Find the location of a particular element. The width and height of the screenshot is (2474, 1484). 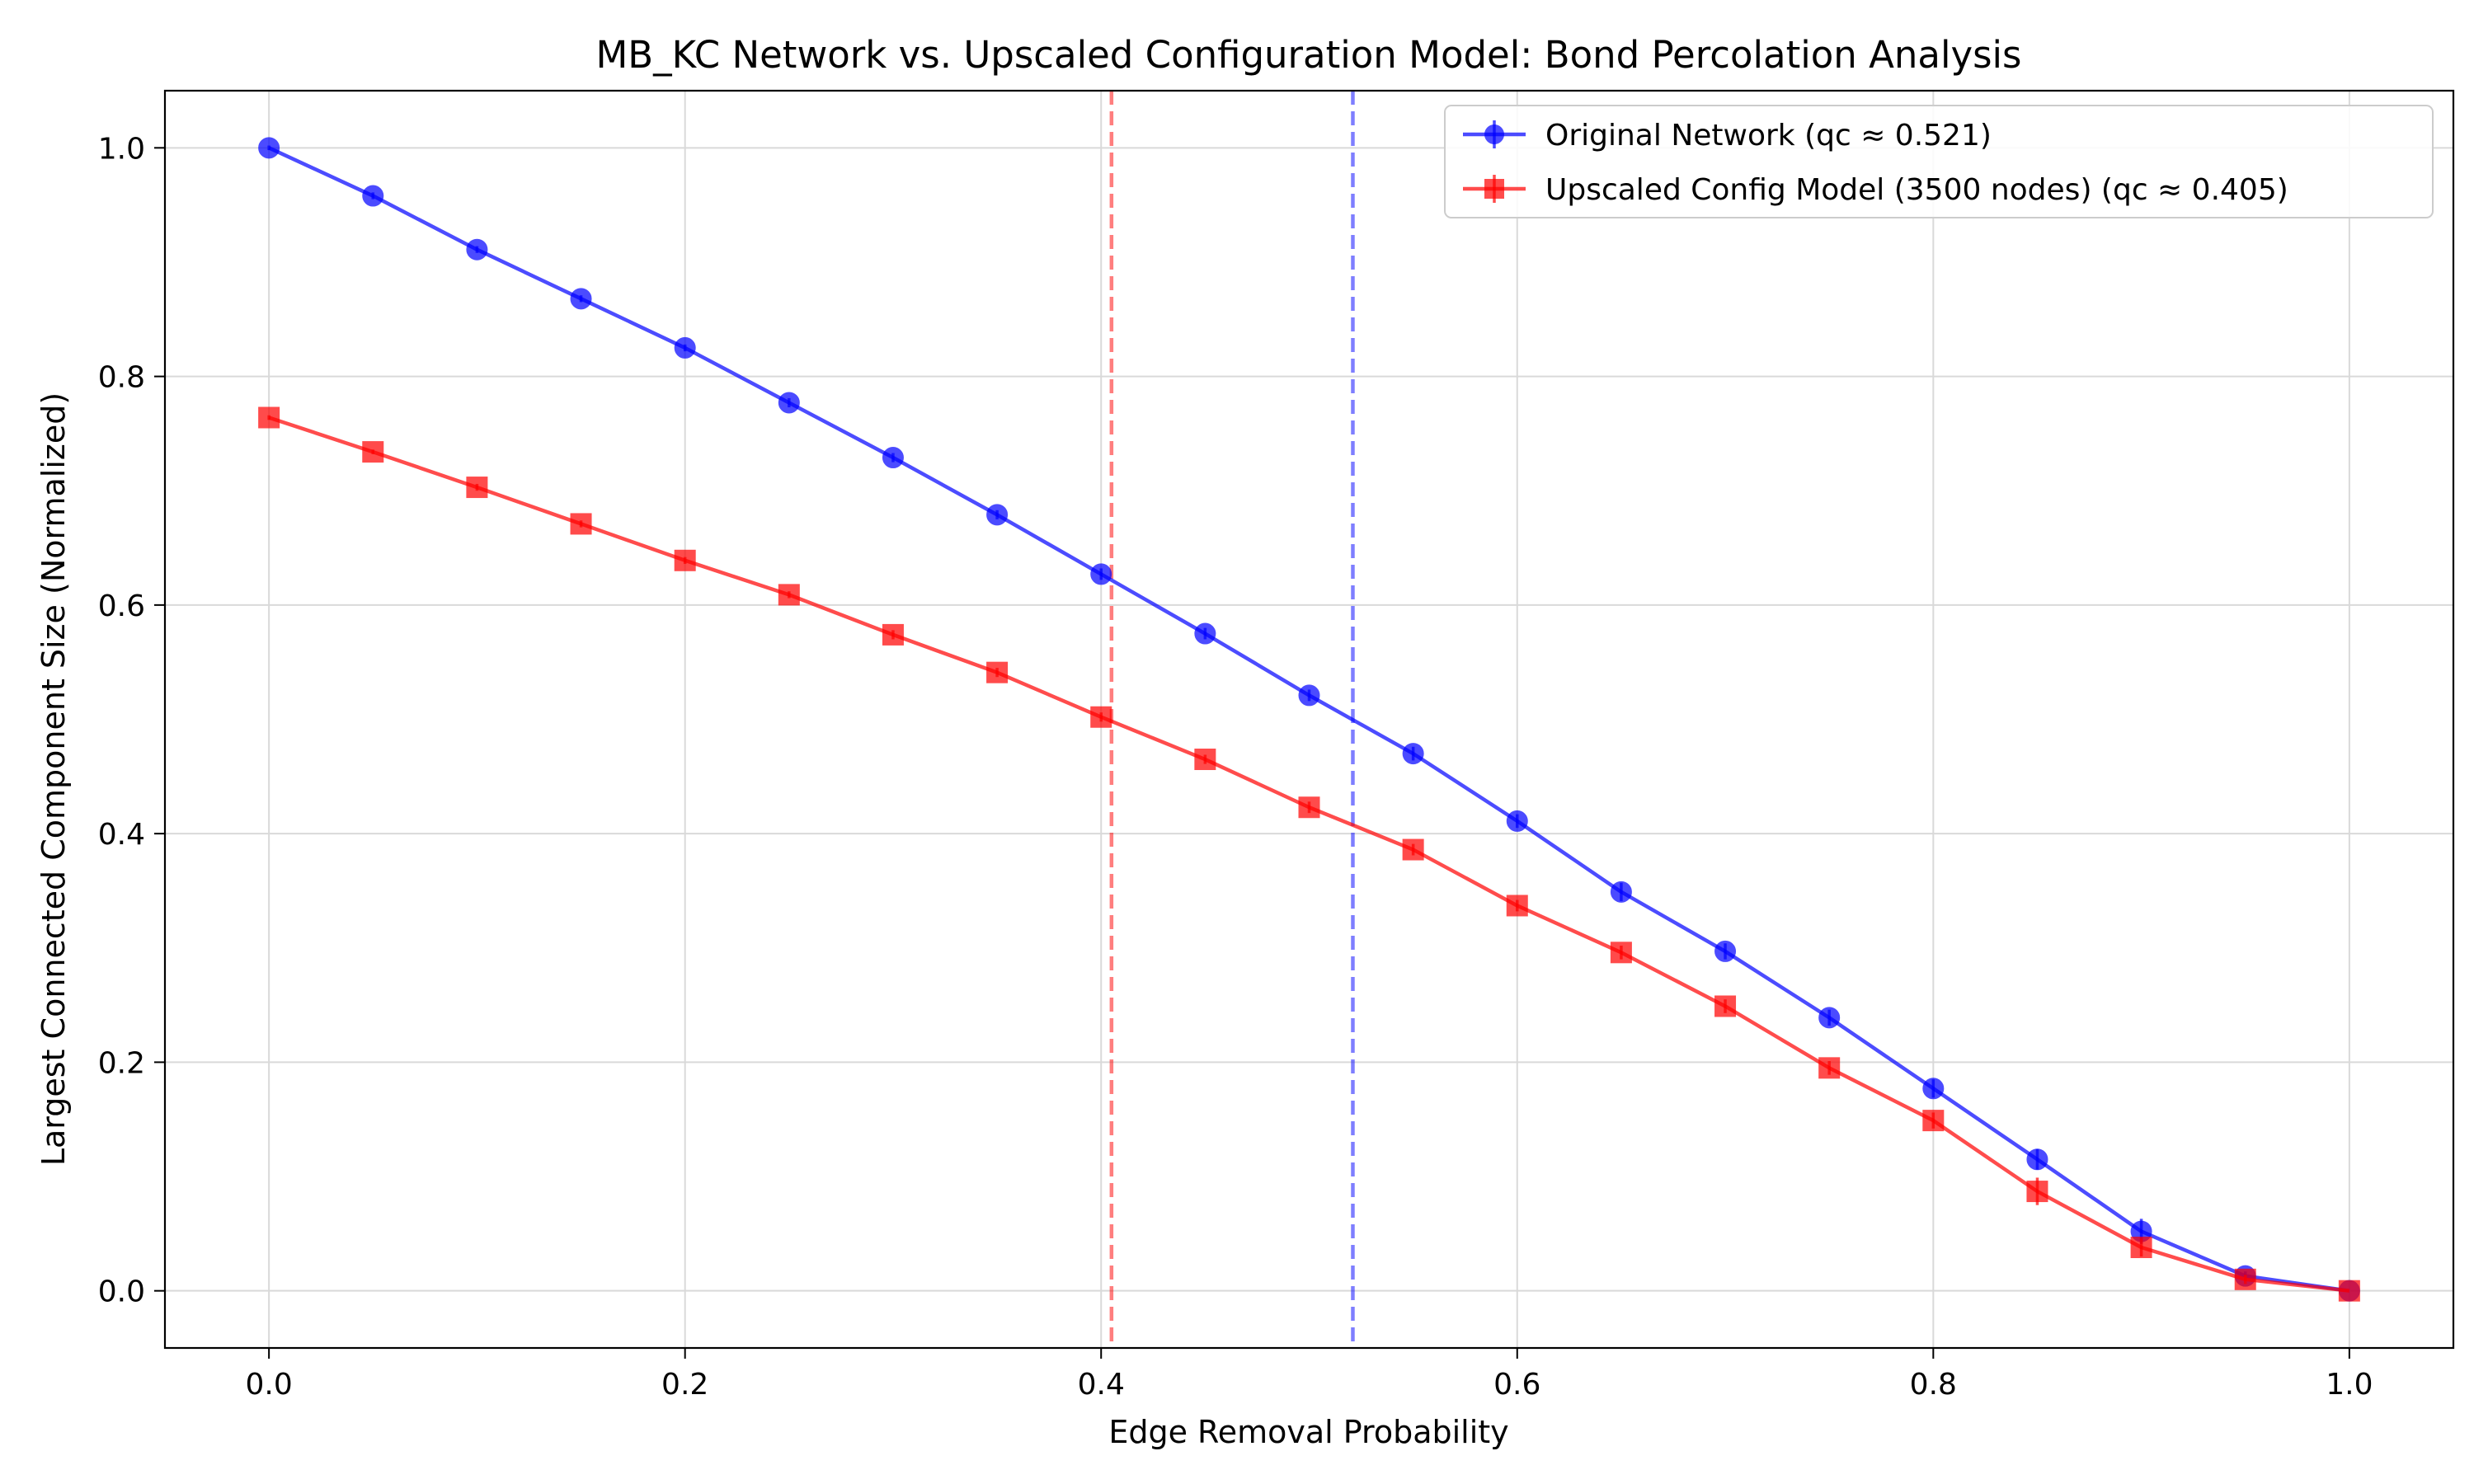

y-tick-label-5: 1.0 is located at coordinates (121, 149).